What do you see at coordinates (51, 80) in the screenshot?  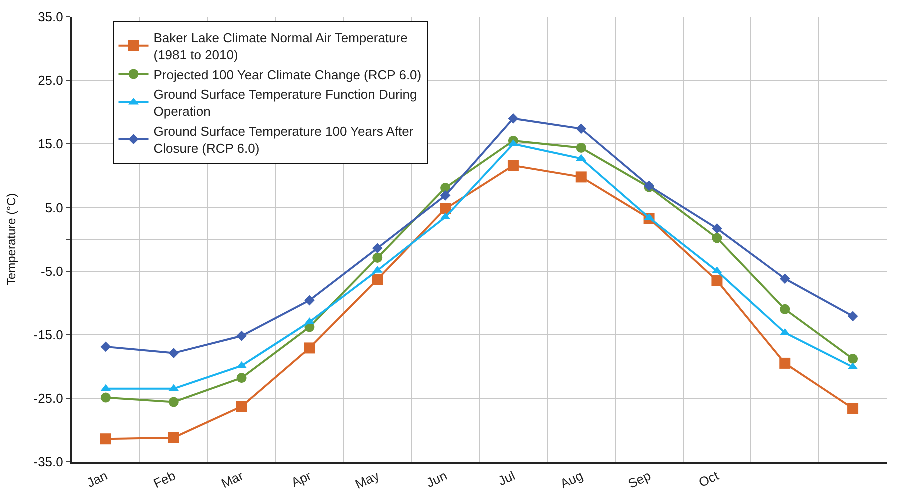 I see `y-tick-label: 25.0` at bounding box center [51, 80].